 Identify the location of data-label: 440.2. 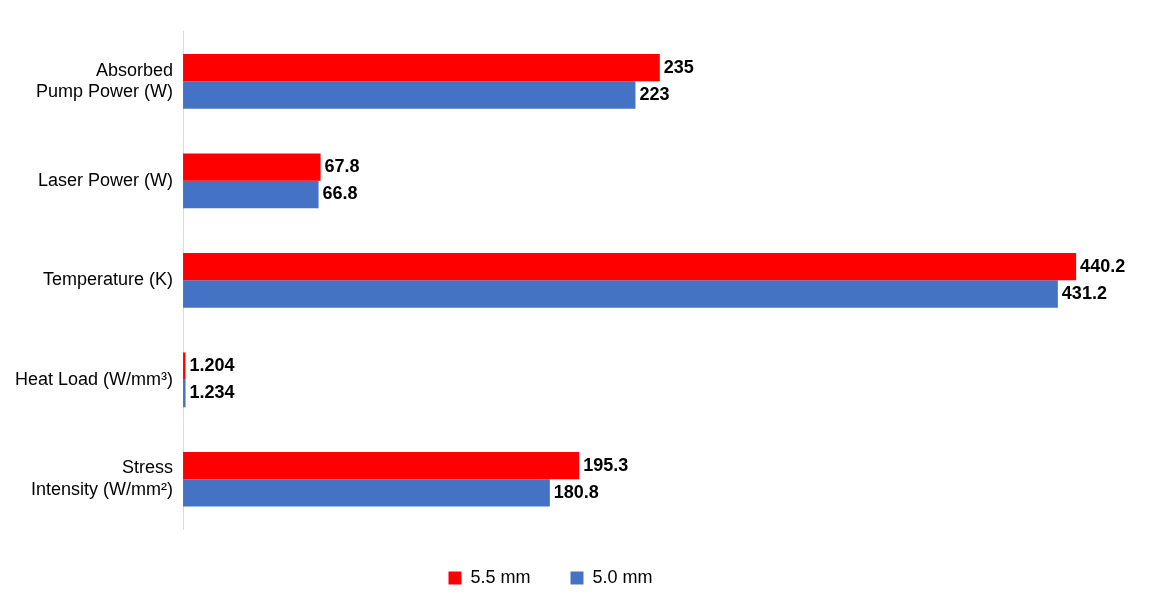
(1103, 265).